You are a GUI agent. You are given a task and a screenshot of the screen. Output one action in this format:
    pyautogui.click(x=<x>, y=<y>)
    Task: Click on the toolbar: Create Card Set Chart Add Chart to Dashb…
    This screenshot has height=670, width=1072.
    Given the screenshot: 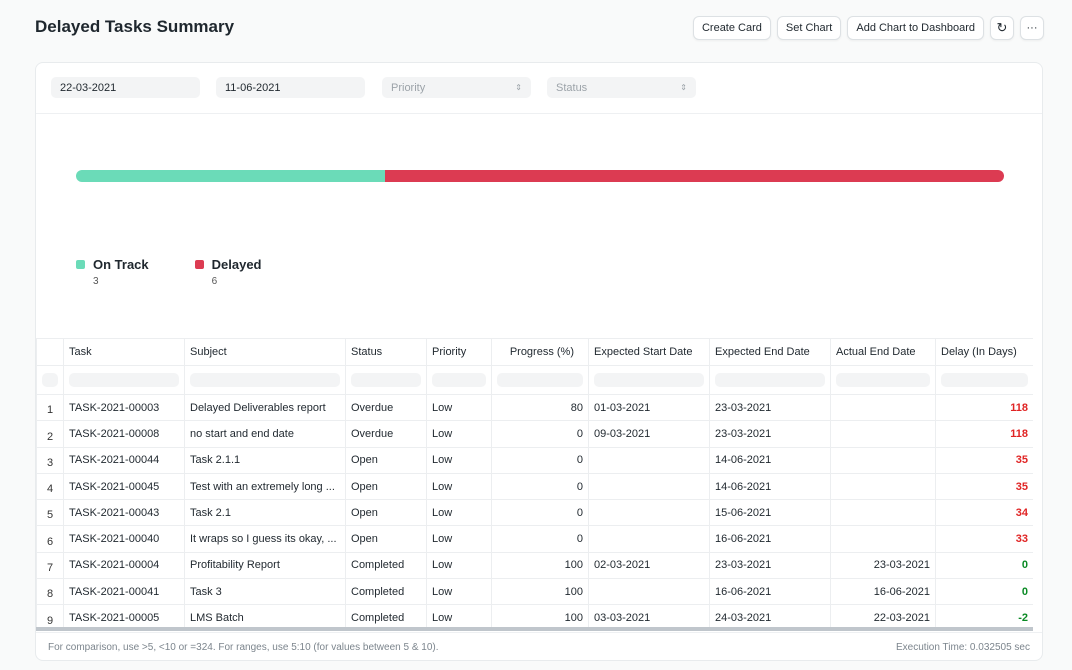 What is the action you would take?
    pyautogui.click(x=868, y=28)
    